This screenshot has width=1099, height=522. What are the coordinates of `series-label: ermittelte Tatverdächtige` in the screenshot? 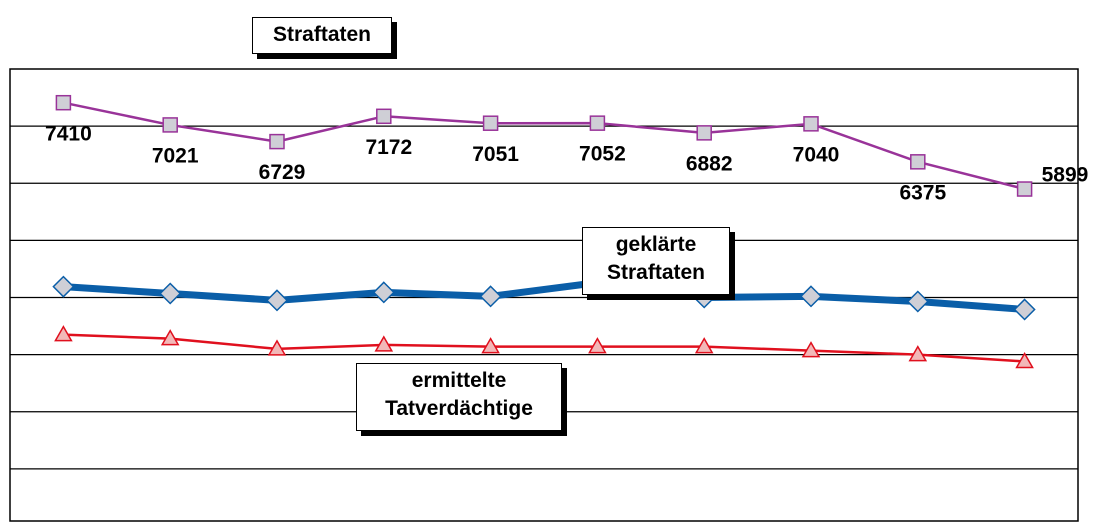 It's located at (459, 397).